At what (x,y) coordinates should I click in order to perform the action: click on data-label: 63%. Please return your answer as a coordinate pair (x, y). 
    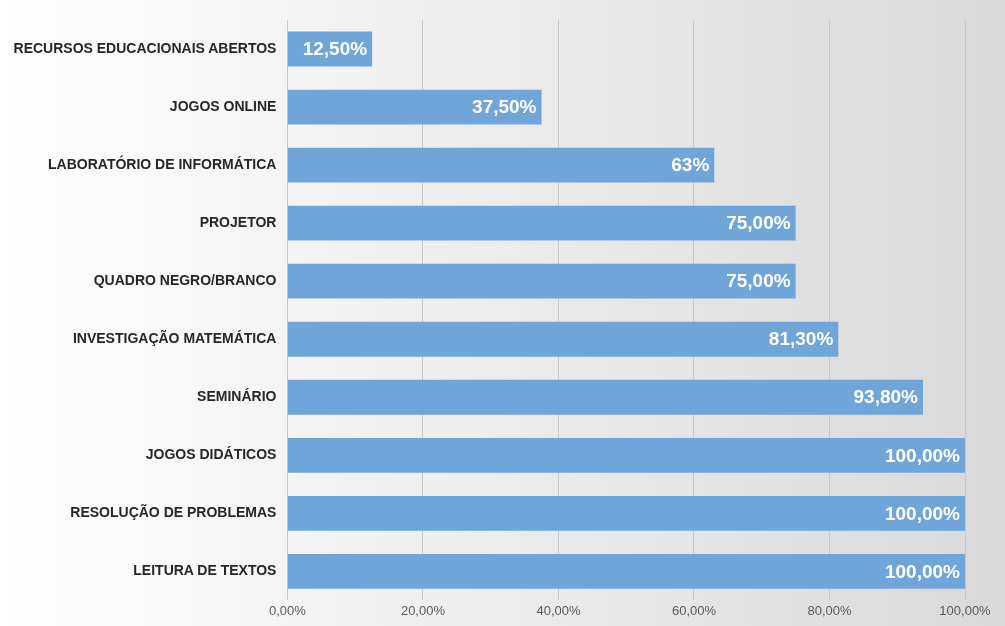
    Looking at the image, I should click on (690, 165).